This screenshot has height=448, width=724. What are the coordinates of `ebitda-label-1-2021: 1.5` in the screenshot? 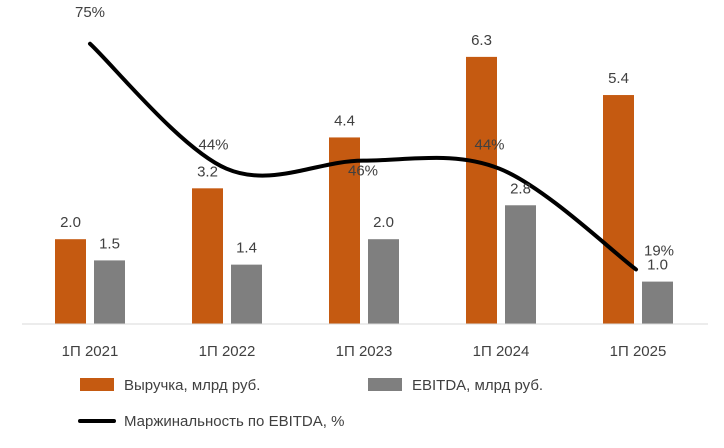 It's located at (109, 243).